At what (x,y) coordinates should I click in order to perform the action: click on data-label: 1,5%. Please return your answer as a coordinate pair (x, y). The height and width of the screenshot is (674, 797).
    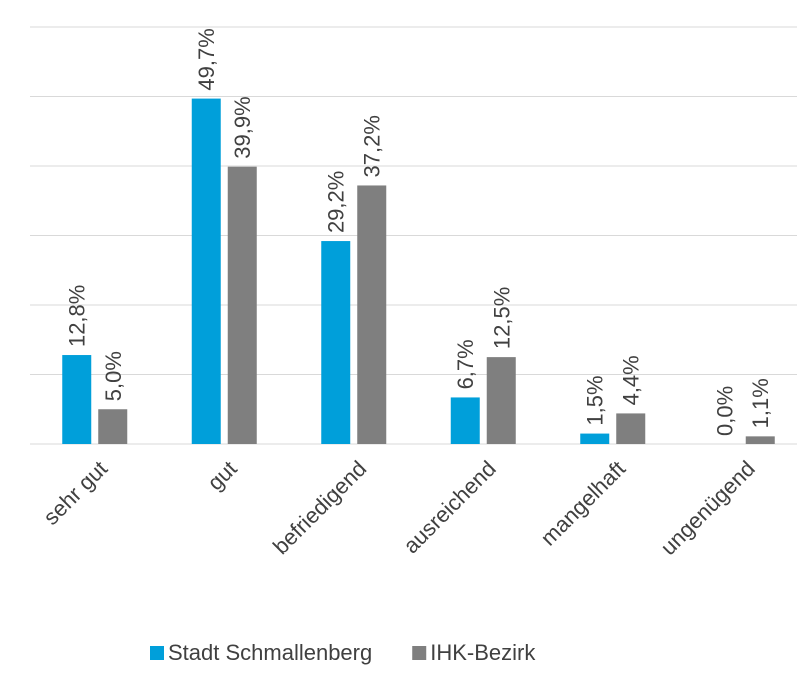
    Looking at the image, I should click on (595, 400).